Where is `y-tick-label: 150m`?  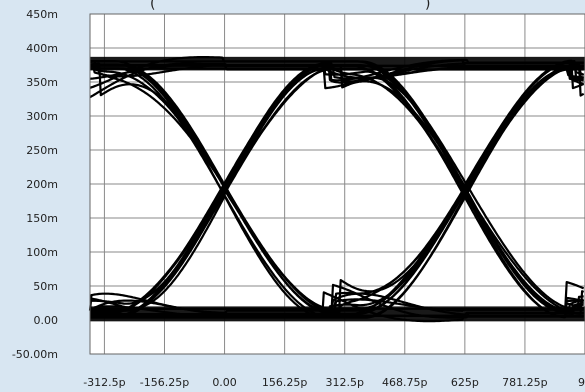
y-tick-label: 150m is located at coordinates (42, 218).